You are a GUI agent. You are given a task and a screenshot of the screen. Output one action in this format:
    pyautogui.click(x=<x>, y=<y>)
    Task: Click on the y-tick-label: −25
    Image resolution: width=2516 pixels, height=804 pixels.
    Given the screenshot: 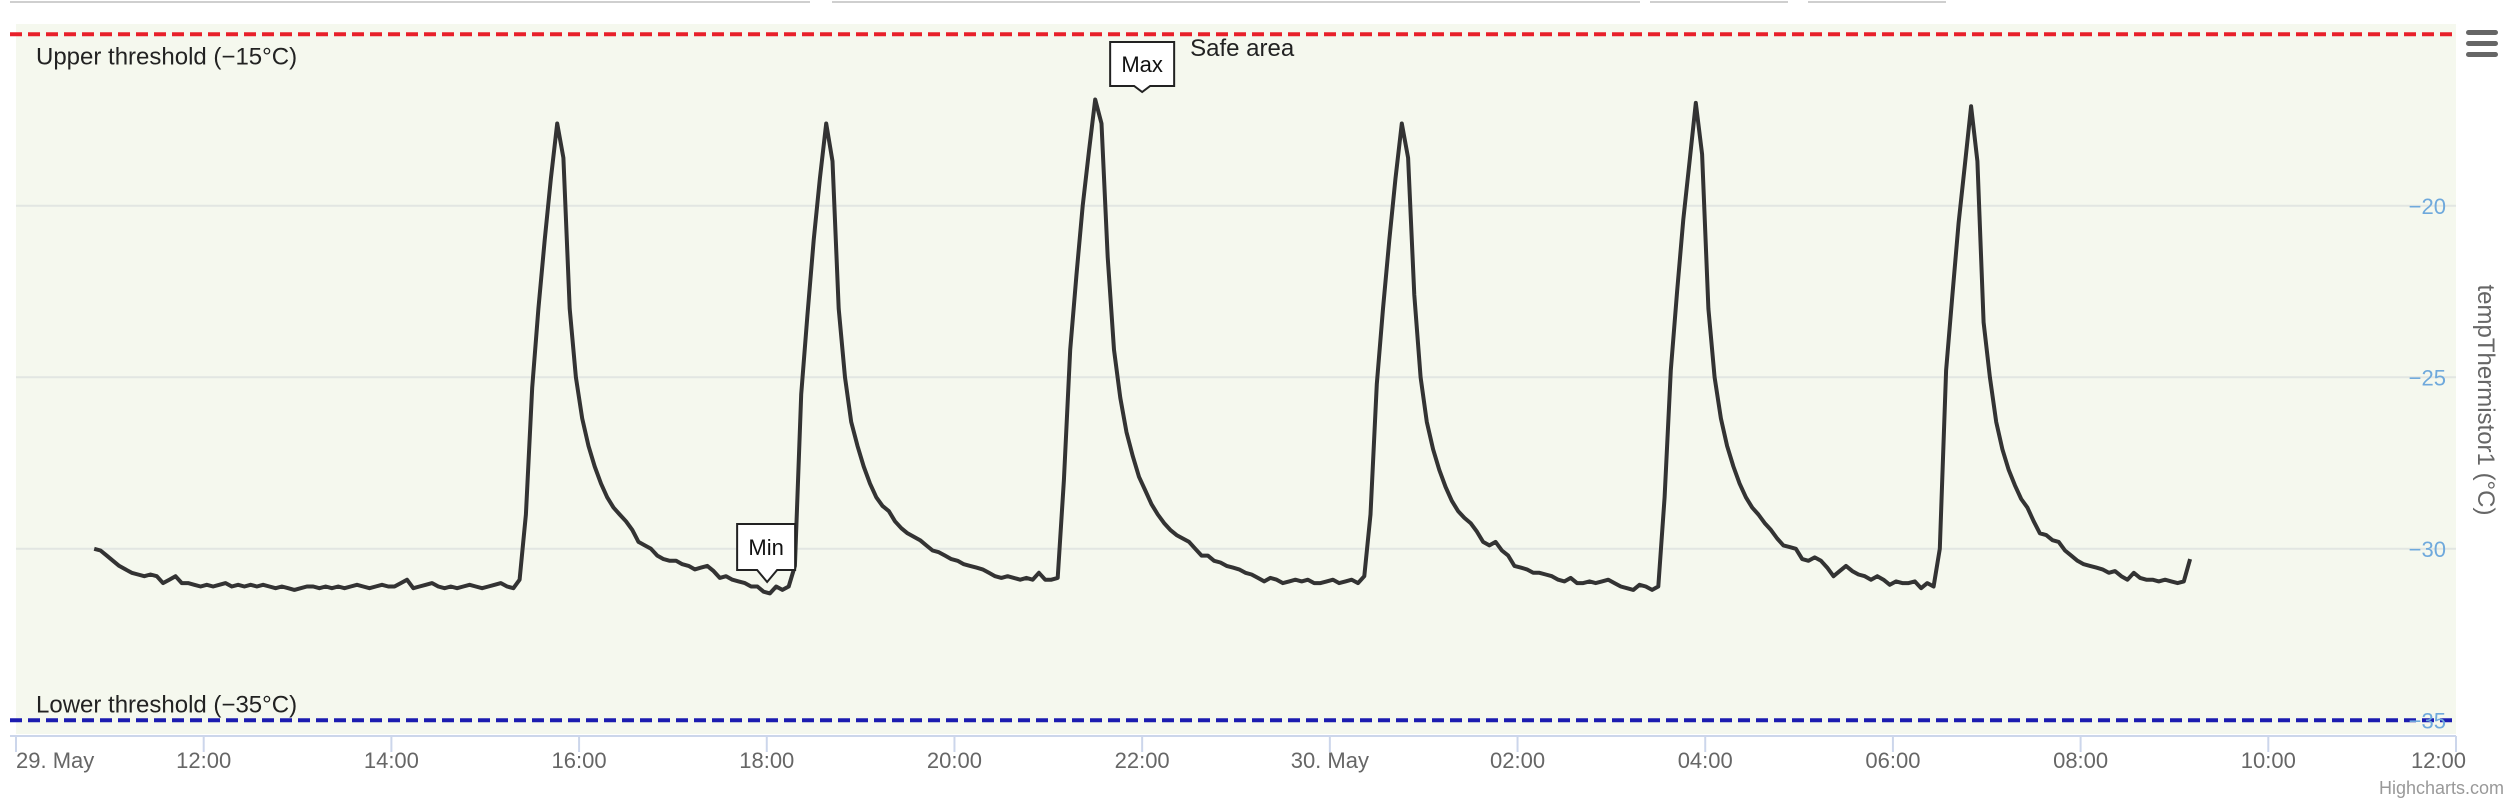 What is the action you would take?
    pyautogui.click(x=2427, y=377)
    